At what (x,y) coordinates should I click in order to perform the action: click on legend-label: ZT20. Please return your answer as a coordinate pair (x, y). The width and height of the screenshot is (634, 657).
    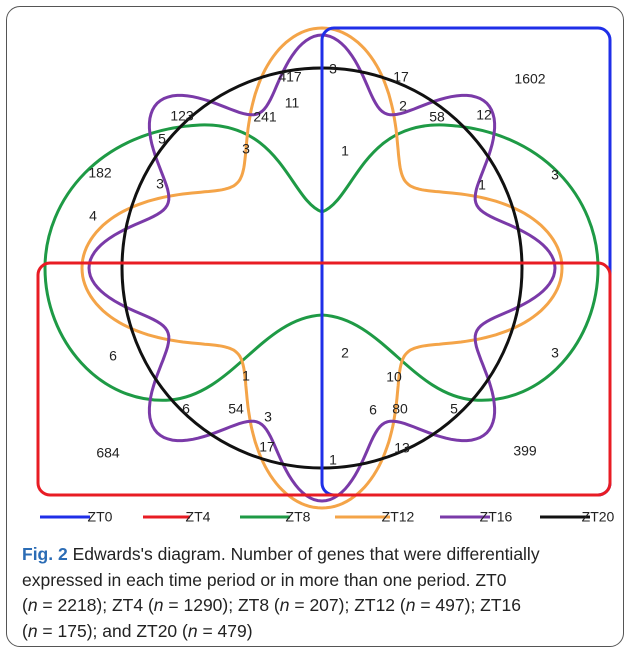
    Looking at the image, I should click on (598, 517).